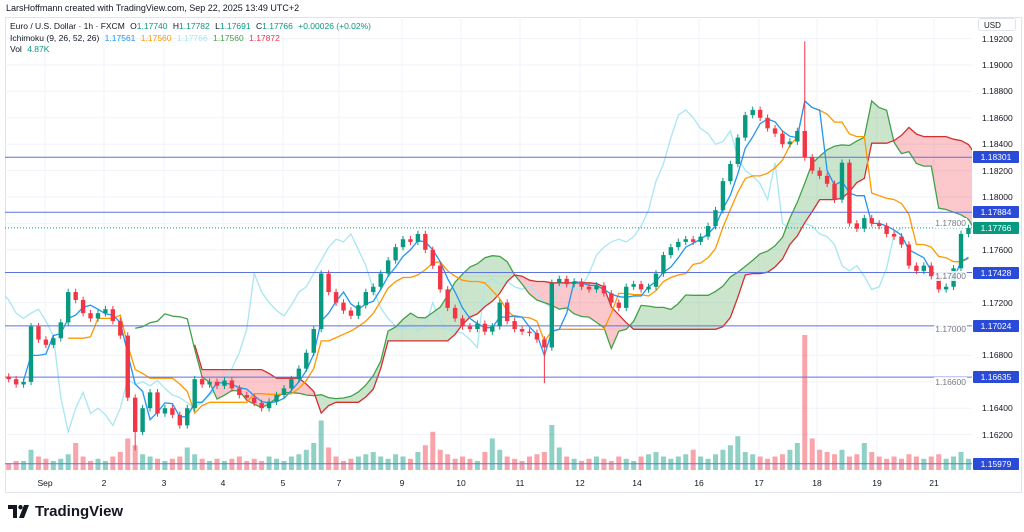 The width and height of the screenshot is (1024, 532). What do you see at coordinates (996, 212) in the screenshot?
I see `horizontal-level-tag: 1.17884` at bounding box center [996, 212].